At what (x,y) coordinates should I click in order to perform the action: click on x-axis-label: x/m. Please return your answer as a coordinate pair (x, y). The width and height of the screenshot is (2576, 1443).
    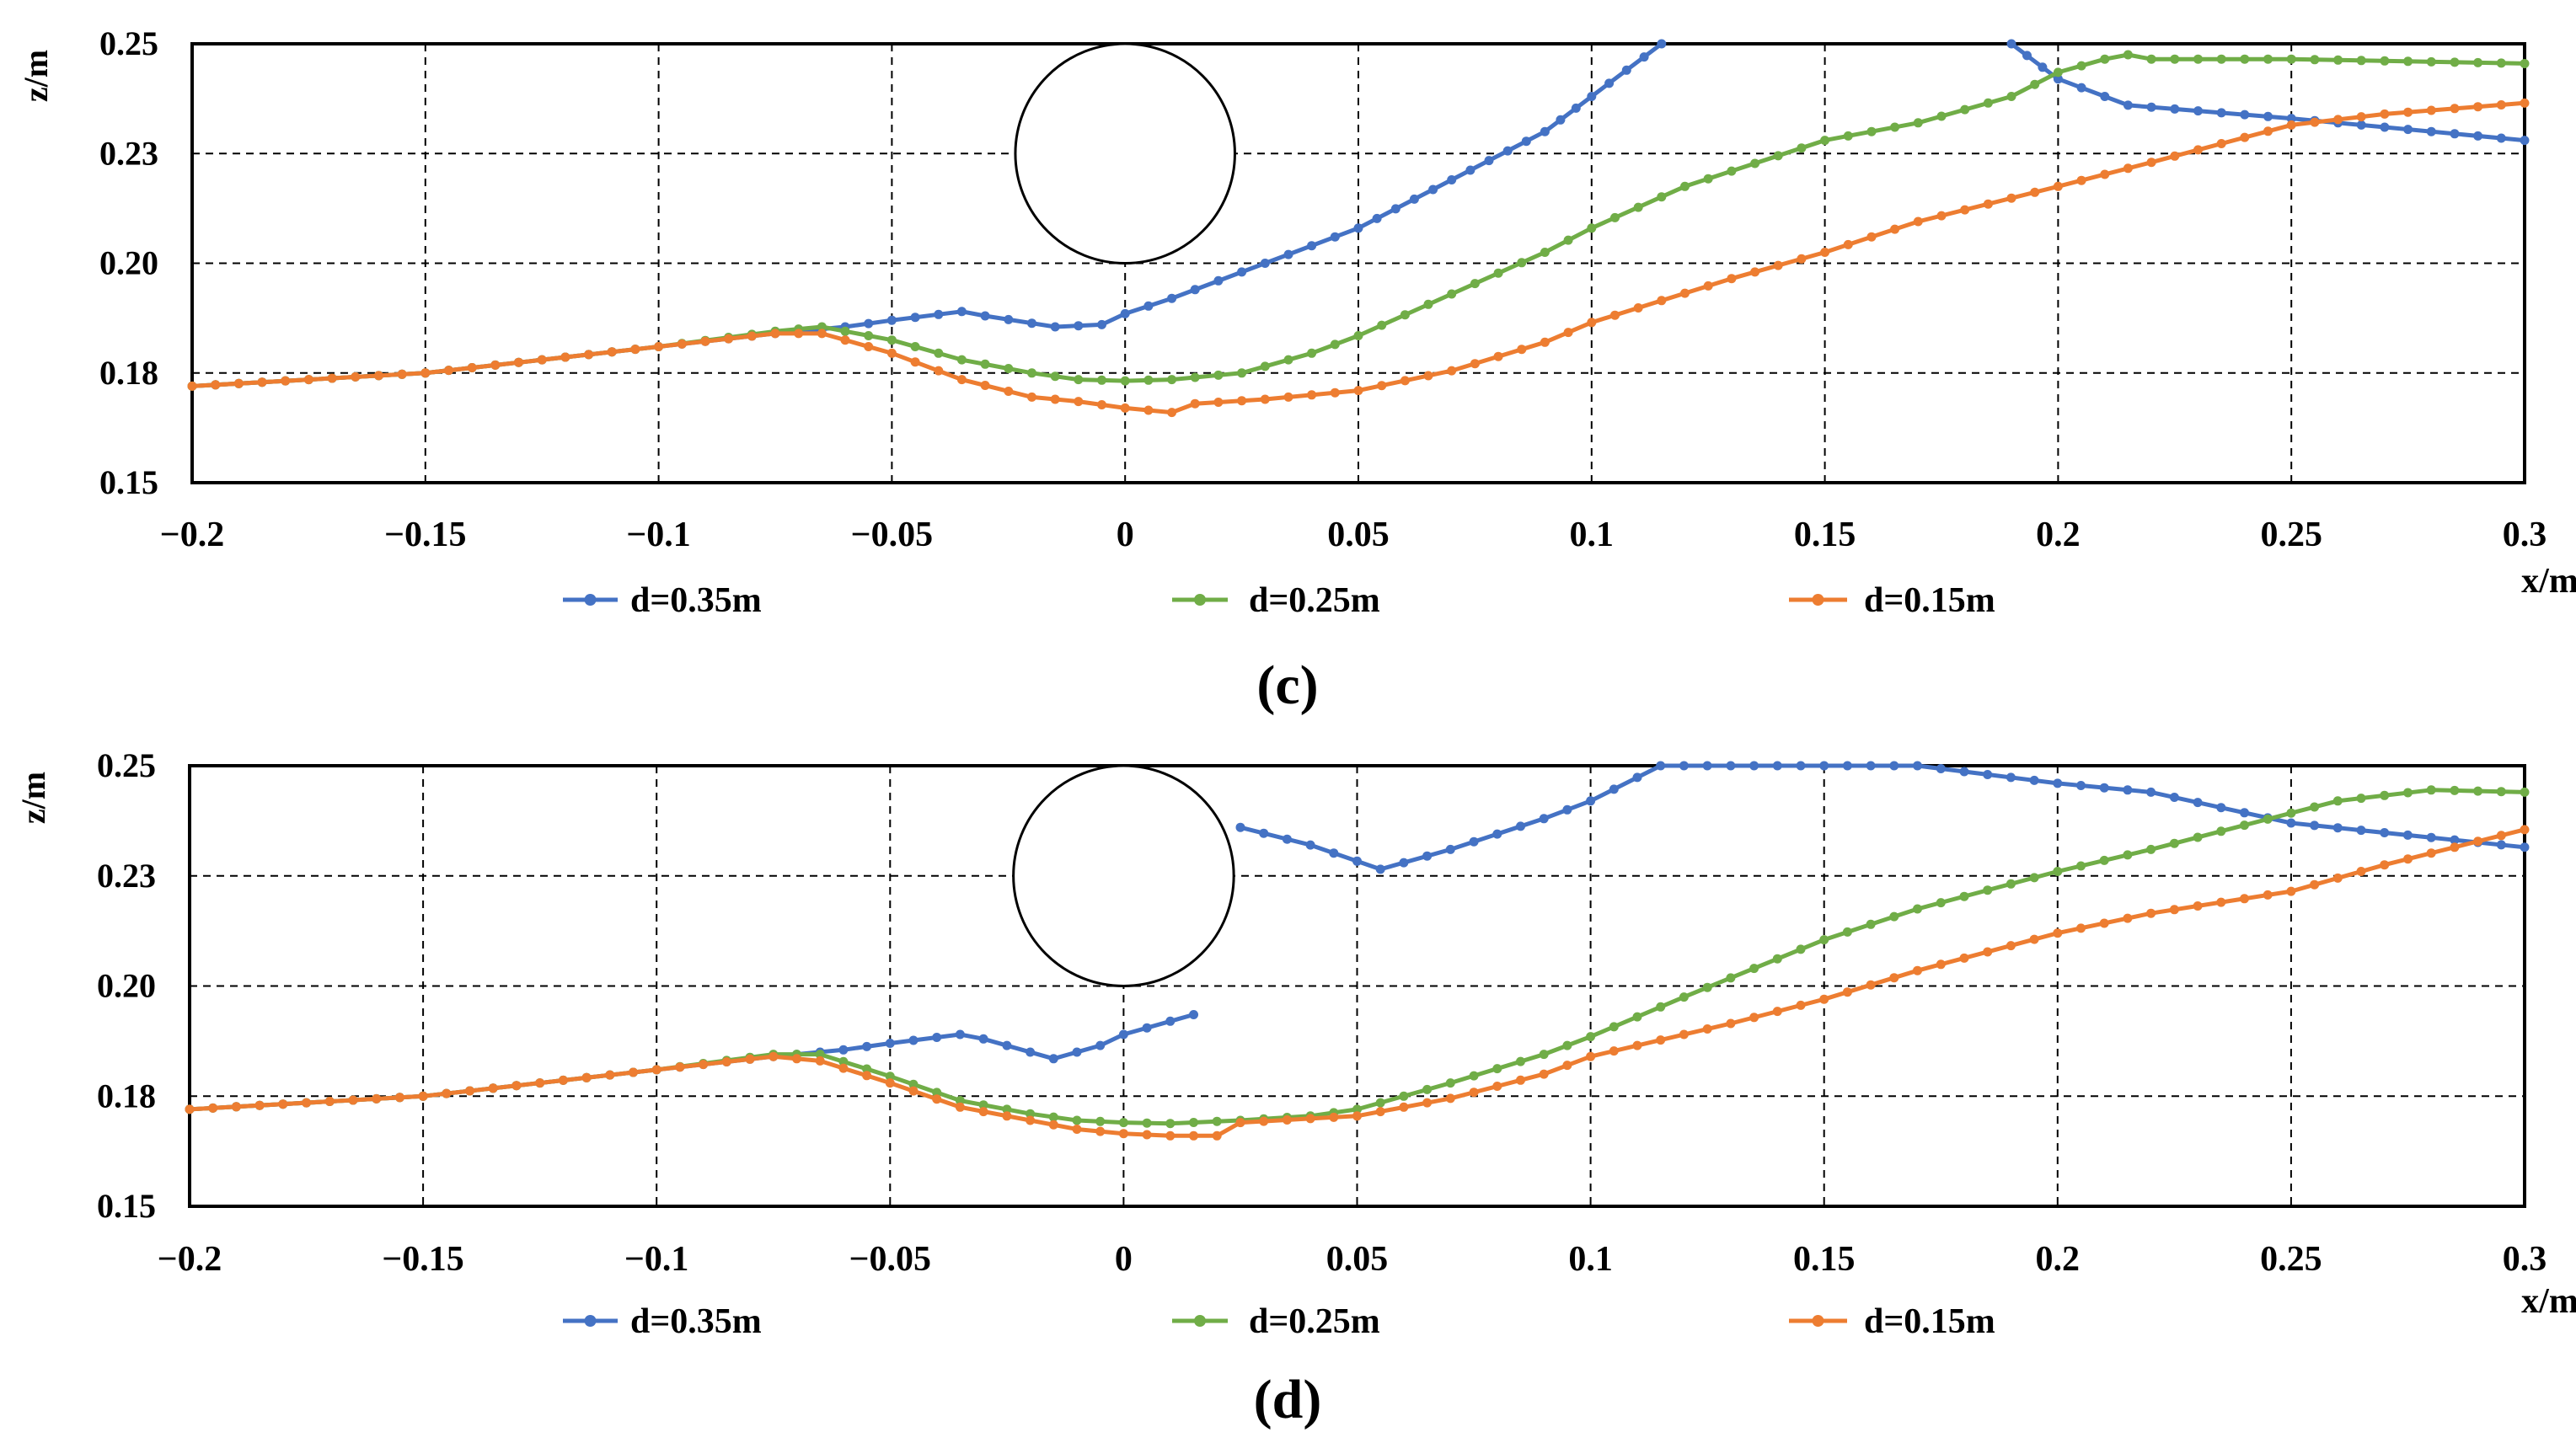
    Looking at the image, I should click on (2549, 581).